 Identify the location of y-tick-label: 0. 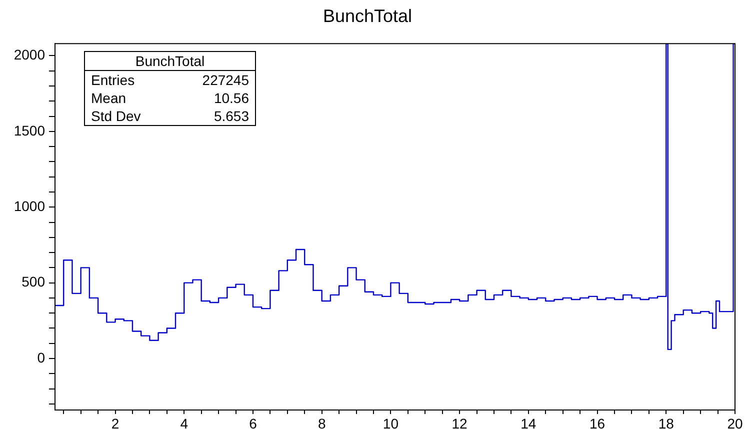
(41, 357).